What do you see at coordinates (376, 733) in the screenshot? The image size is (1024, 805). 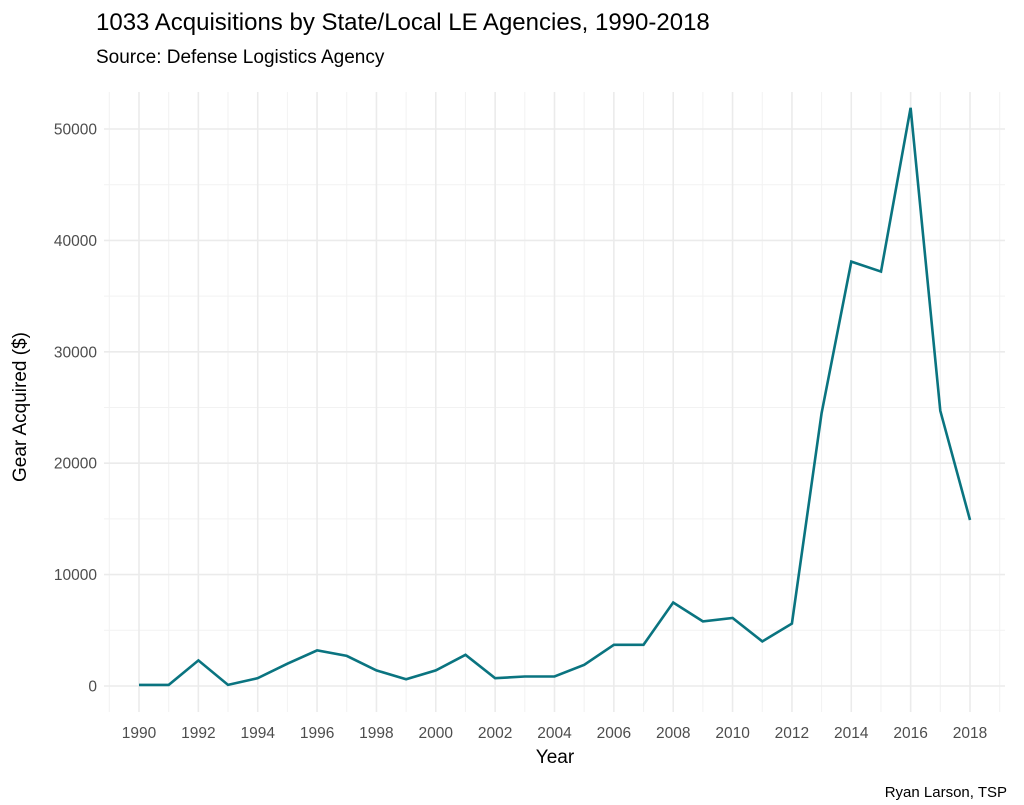 I see `x-tick-label: 1998` at bounding box center [376, 733].